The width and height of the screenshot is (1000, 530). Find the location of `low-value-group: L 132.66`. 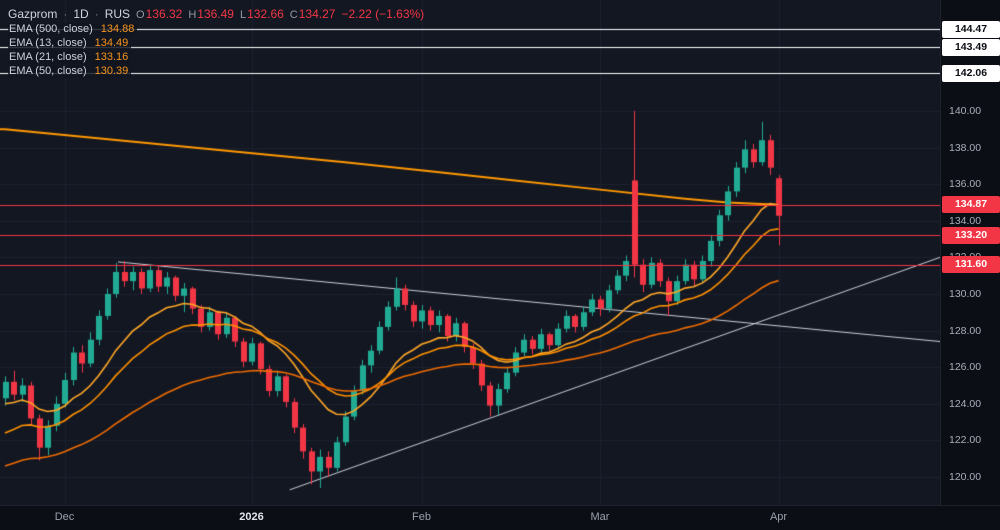

low-value-group: L 132.66 is located at coordinates (262, 14).